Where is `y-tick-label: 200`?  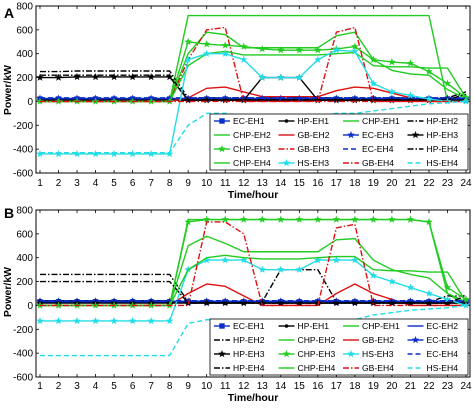 y-tick-label: 200 is located at coordinates (24, 282).